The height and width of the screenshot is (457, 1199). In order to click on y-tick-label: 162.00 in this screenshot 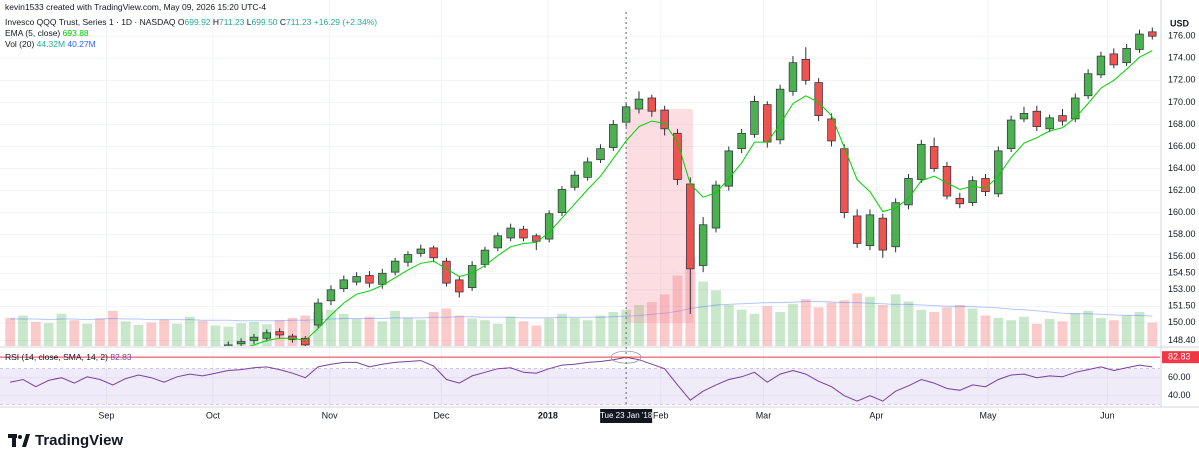, I will do `click(1182, 190)`.